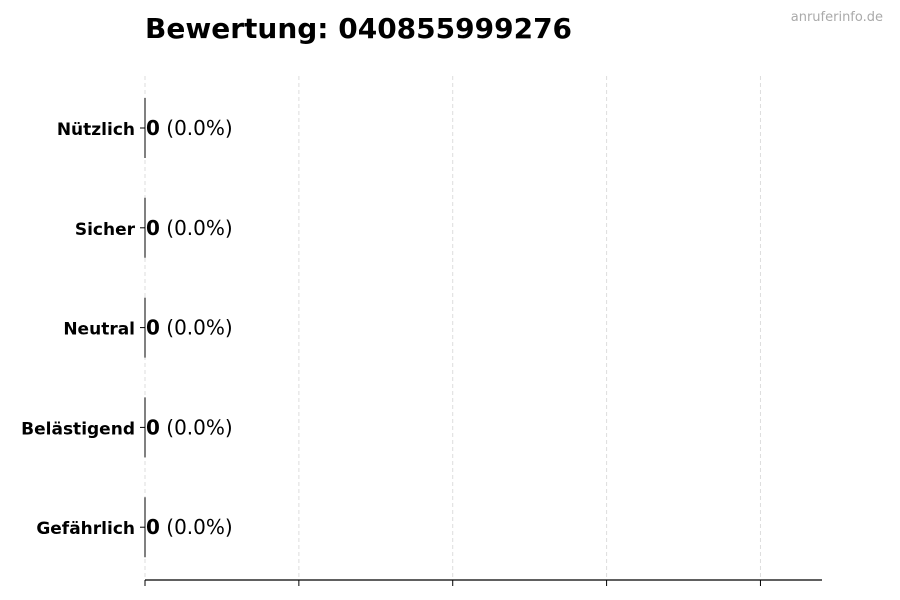  What do you see at coordinates (96, 130) in the screenshot?
I see `y-tick-label: Nützlich` at bounding box center [96, 130].